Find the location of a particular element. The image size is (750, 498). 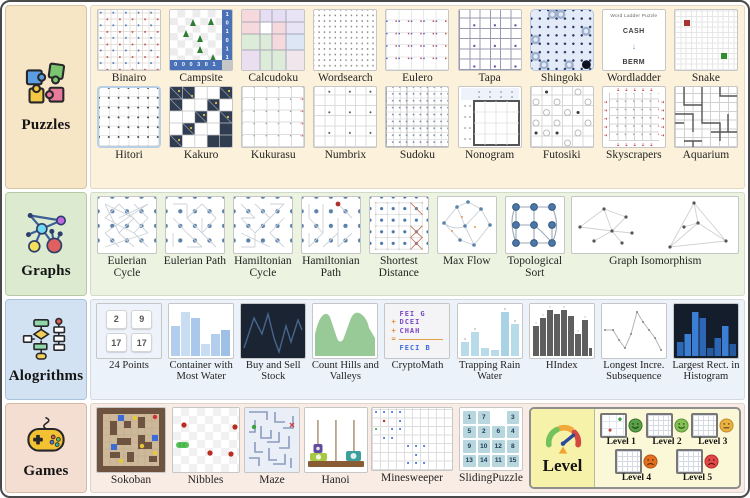

gamepad-icon is located at coordinates (46, 434).